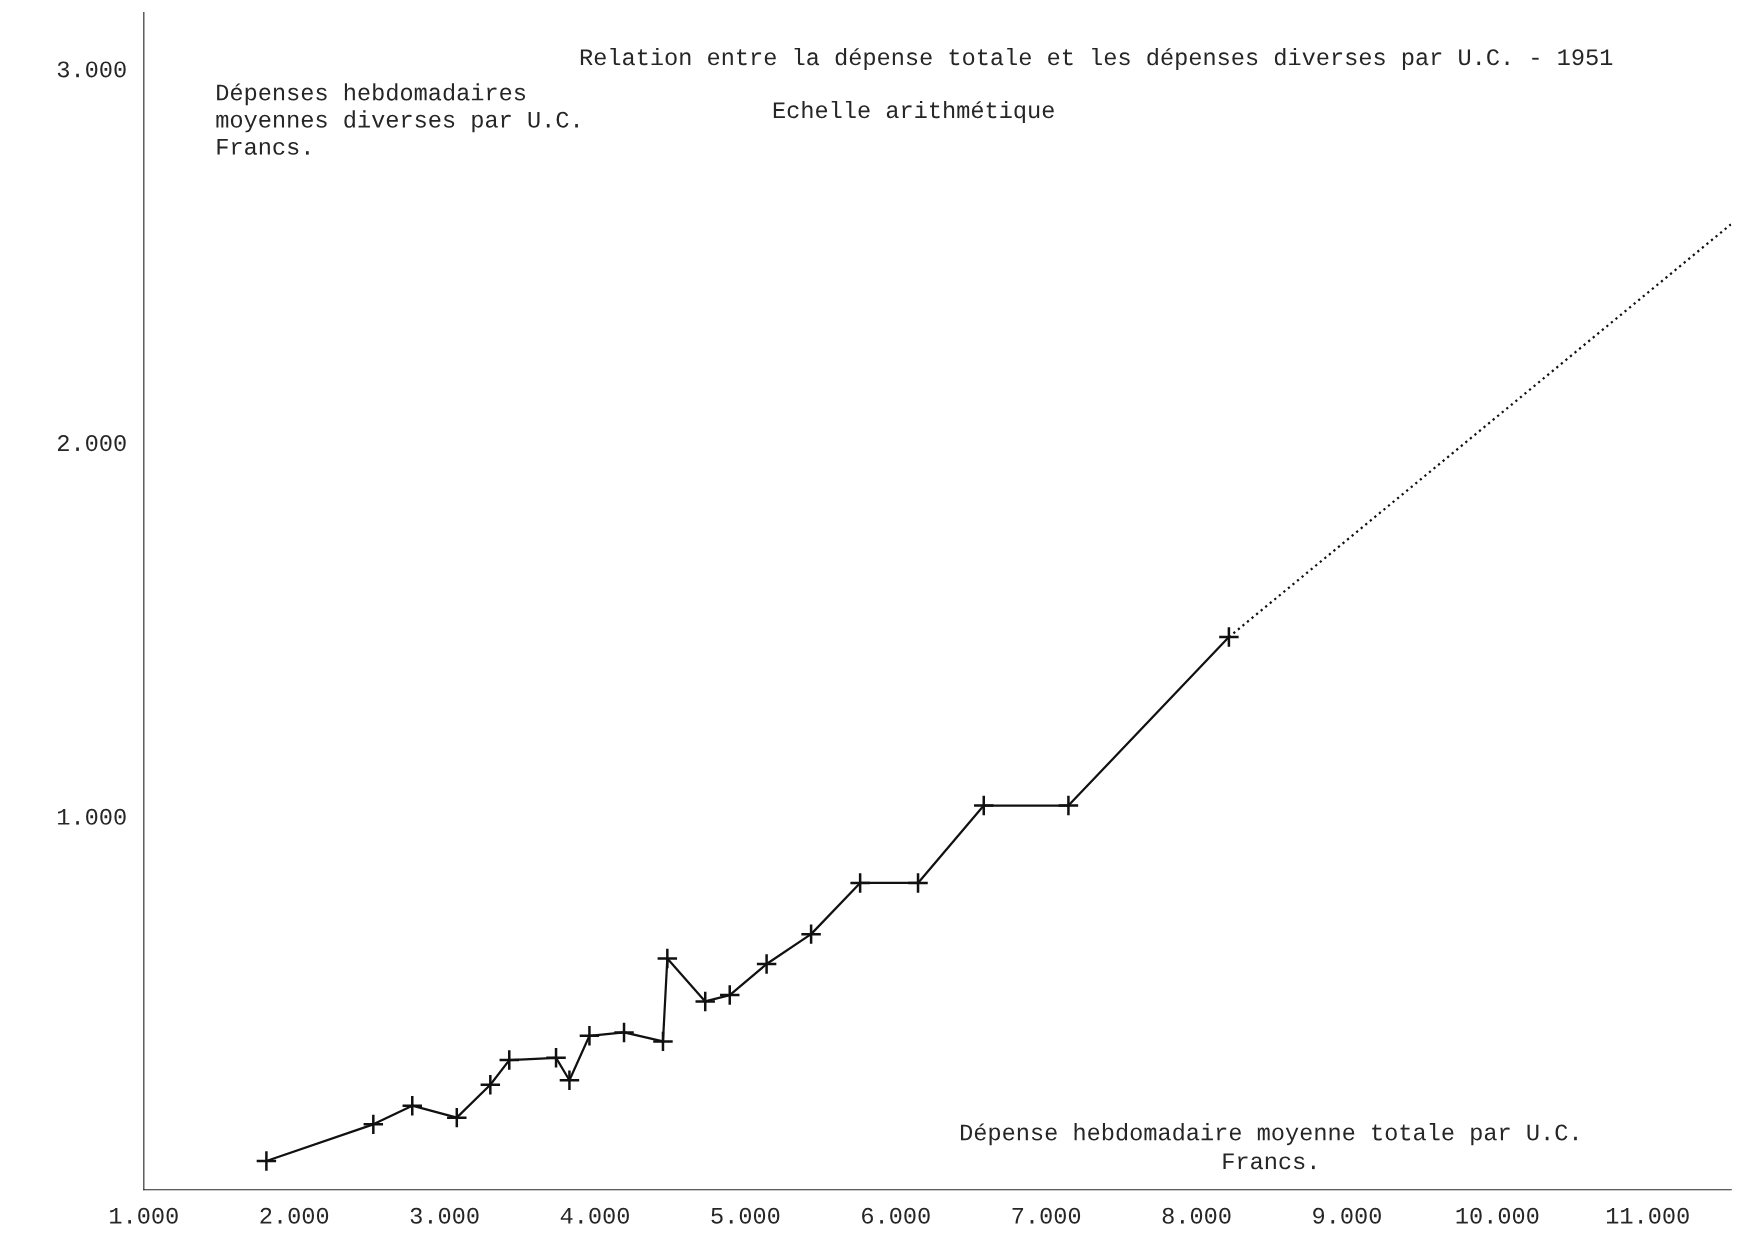 The width and height of the screenshot is (1754, 1259). I want to click on x-tick-label: 6.000, so click(896, 1215).